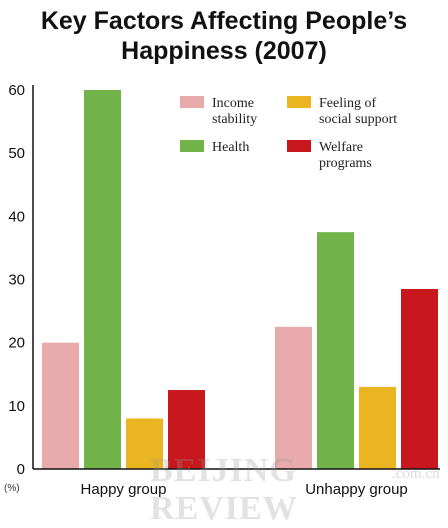 The height and width of the screenshot is (528, 448). What do you see at coordinates (16, 216) in the screenshot?
I see `y-tick-label: 40` at bounding box center [16, 216].